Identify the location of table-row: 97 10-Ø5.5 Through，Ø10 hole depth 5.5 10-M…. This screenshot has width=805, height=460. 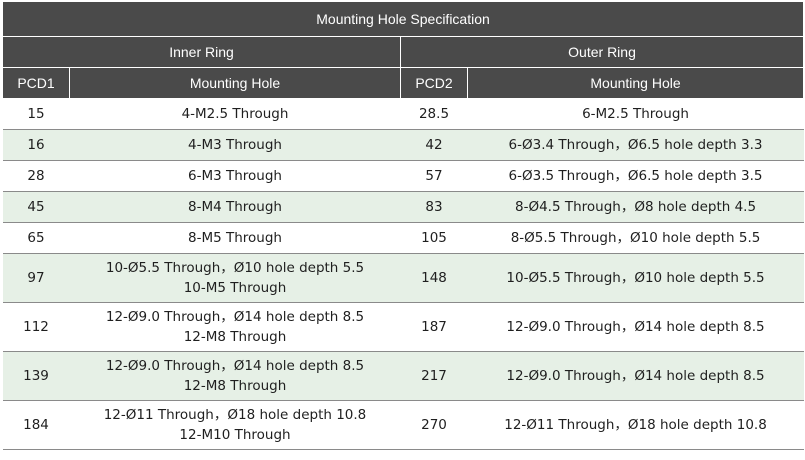
(403, 278).